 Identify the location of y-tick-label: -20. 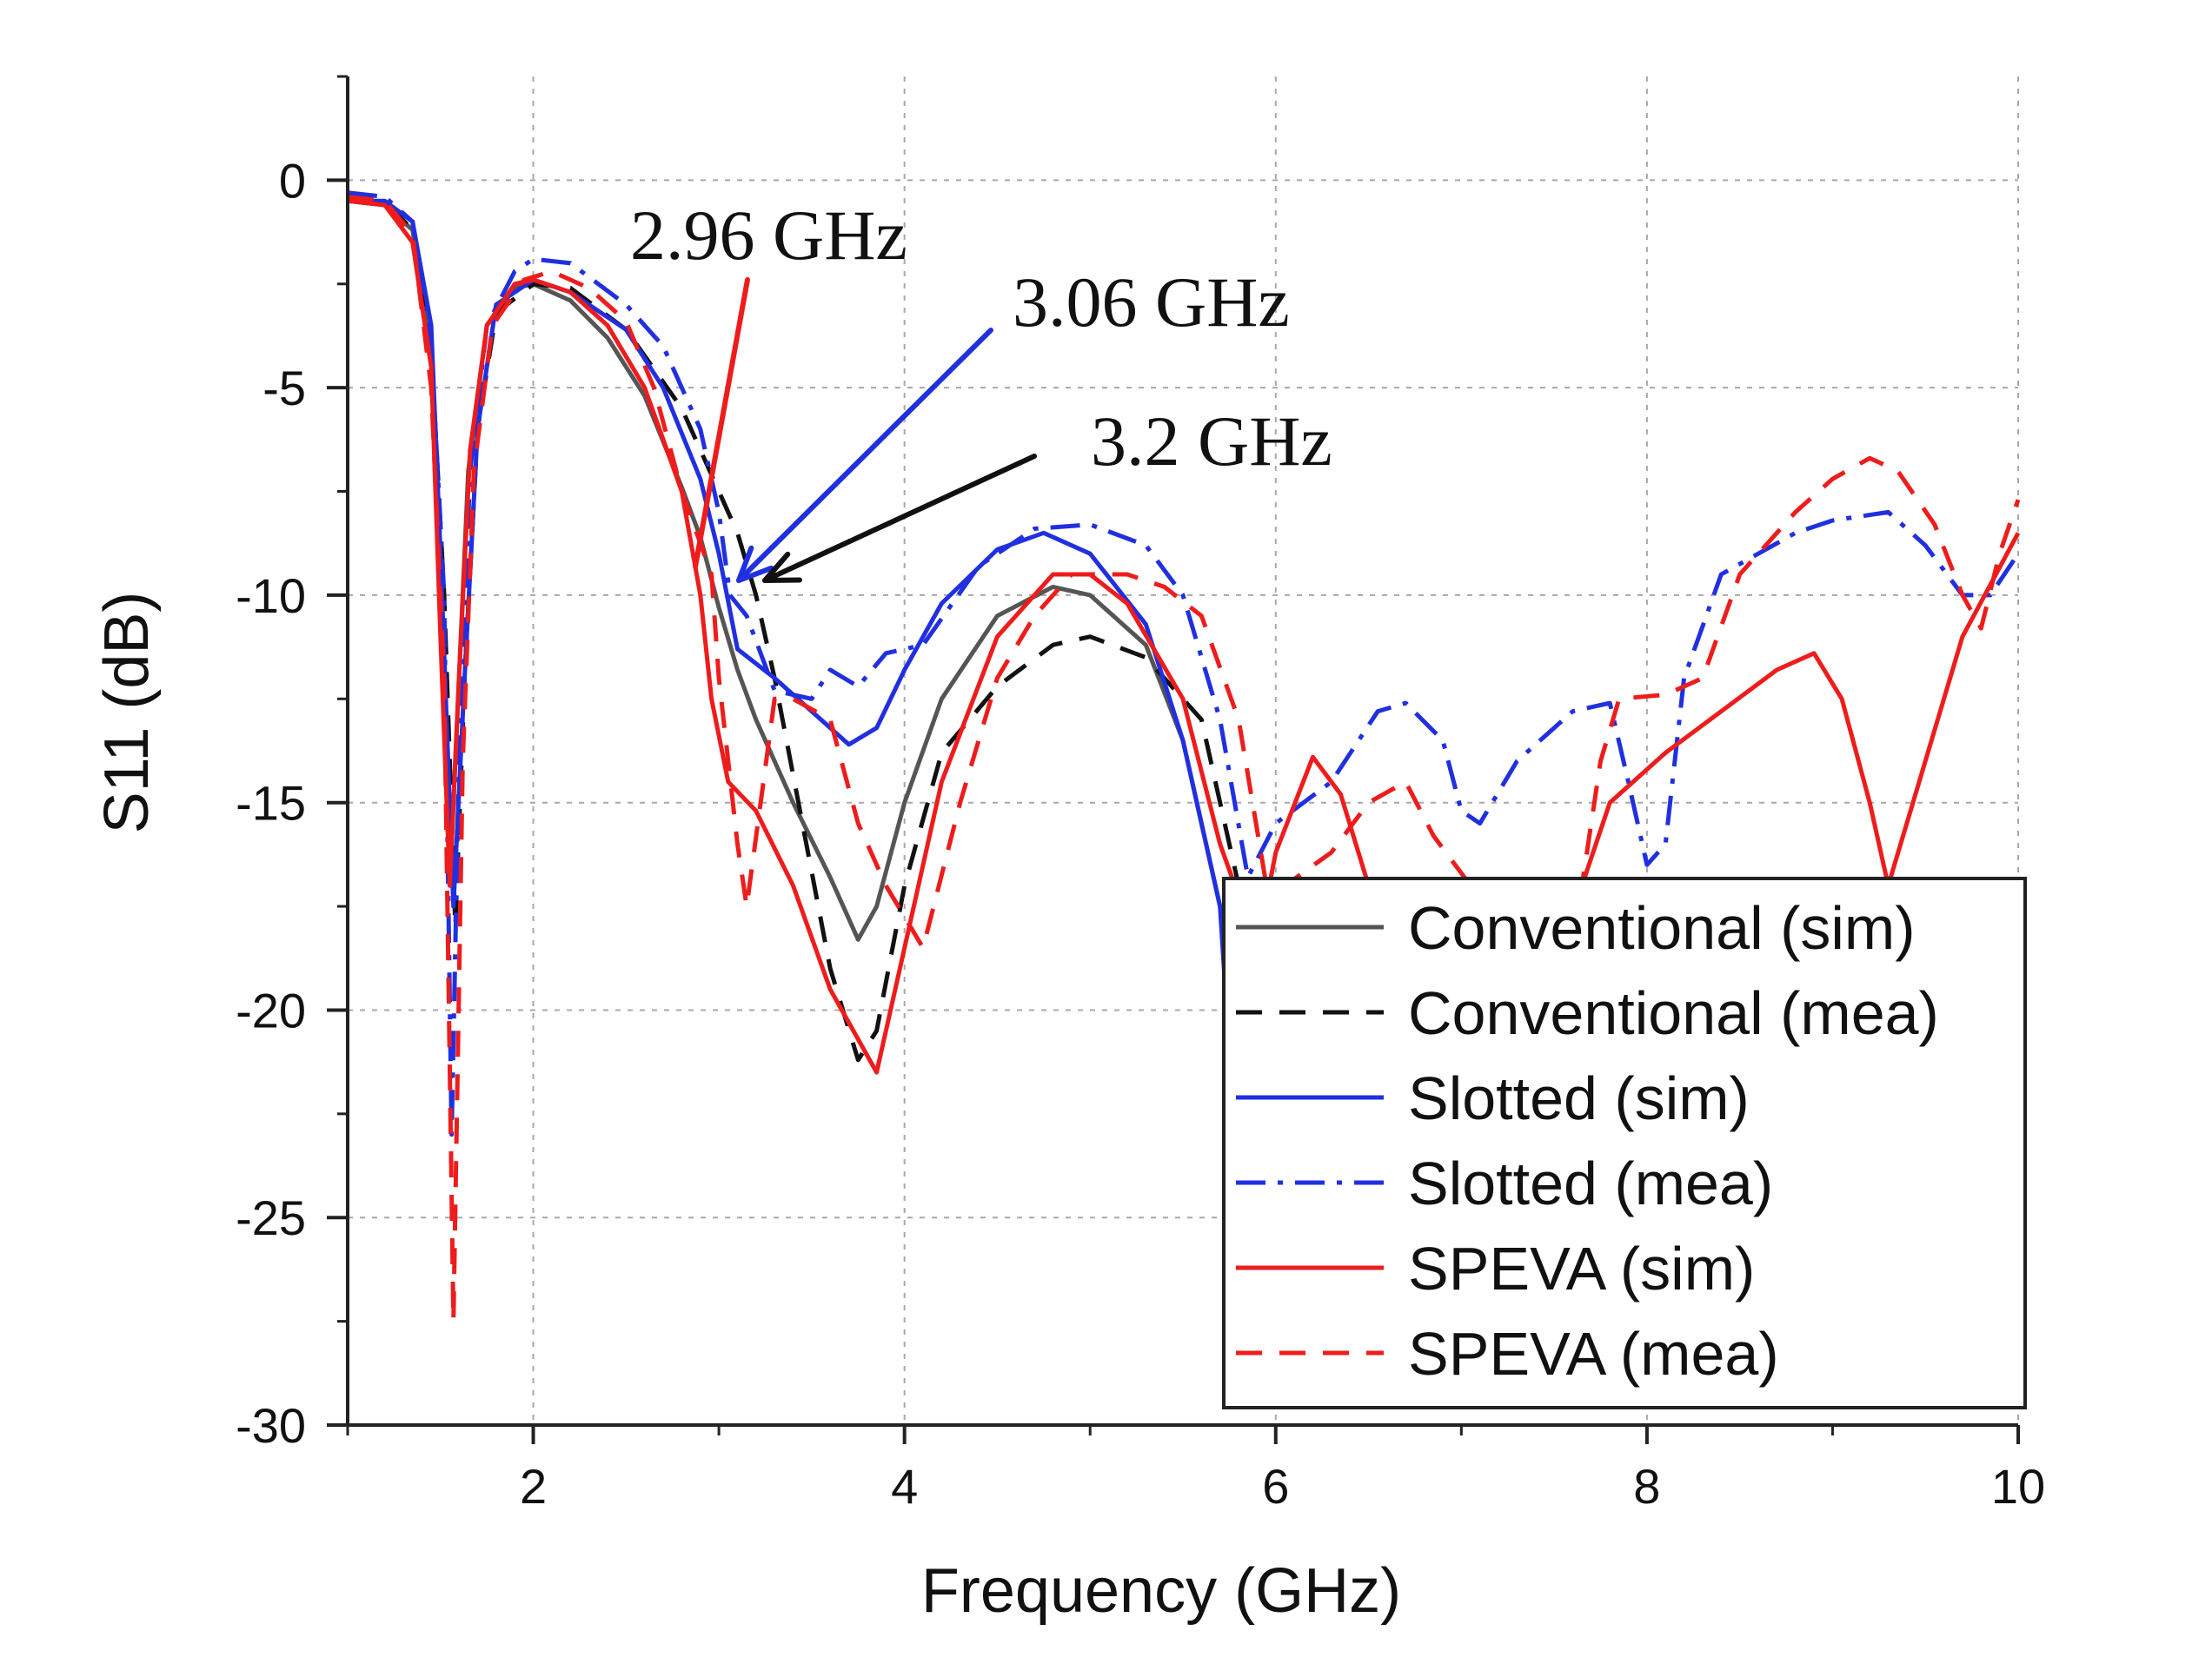
(271, 1011).